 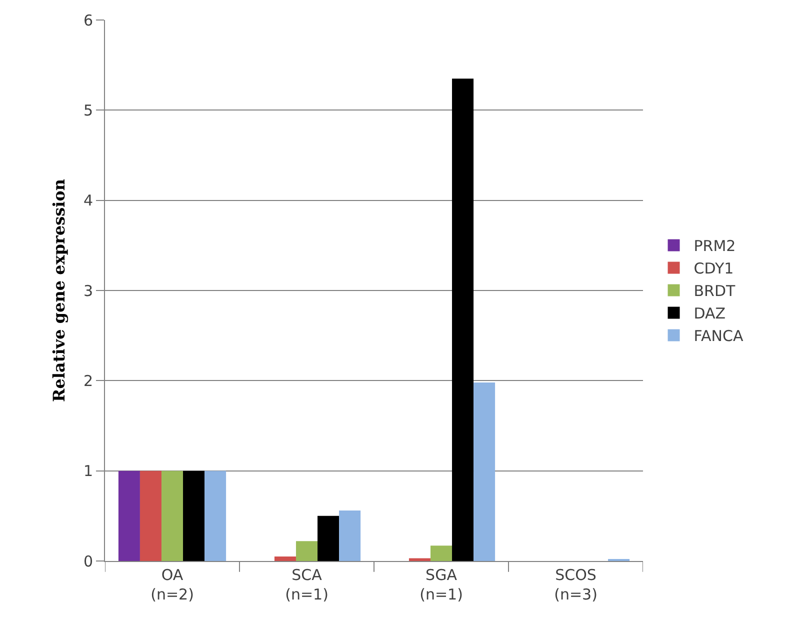 I want to click on x-tick-label: OA (n=2), so click(x=172, y=585).